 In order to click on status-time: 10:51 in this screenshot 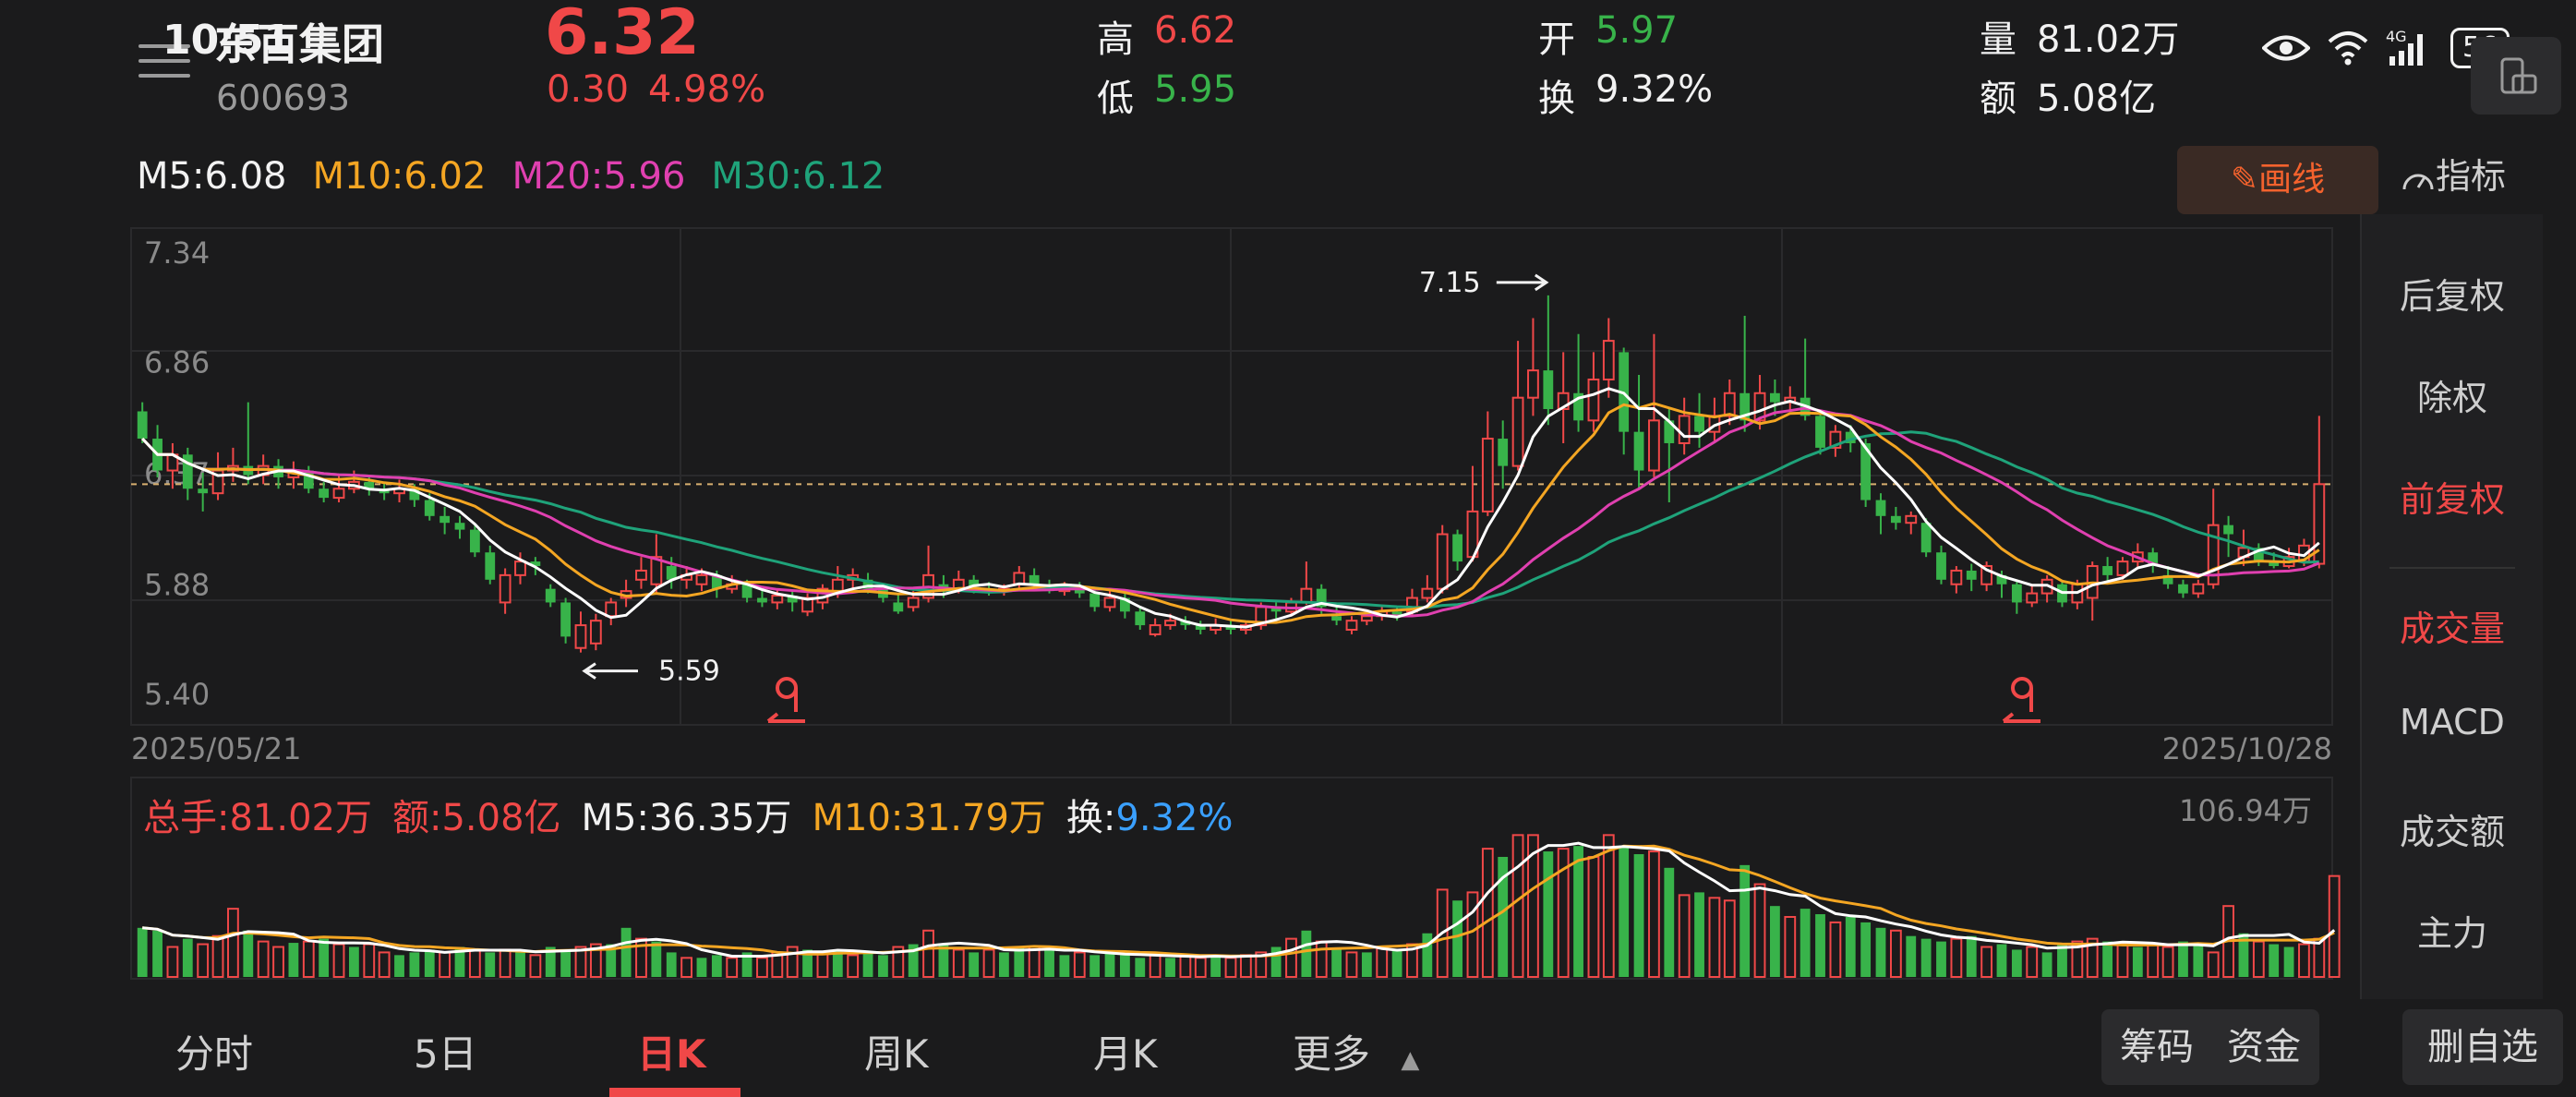, I will do `click(228, 40)`.